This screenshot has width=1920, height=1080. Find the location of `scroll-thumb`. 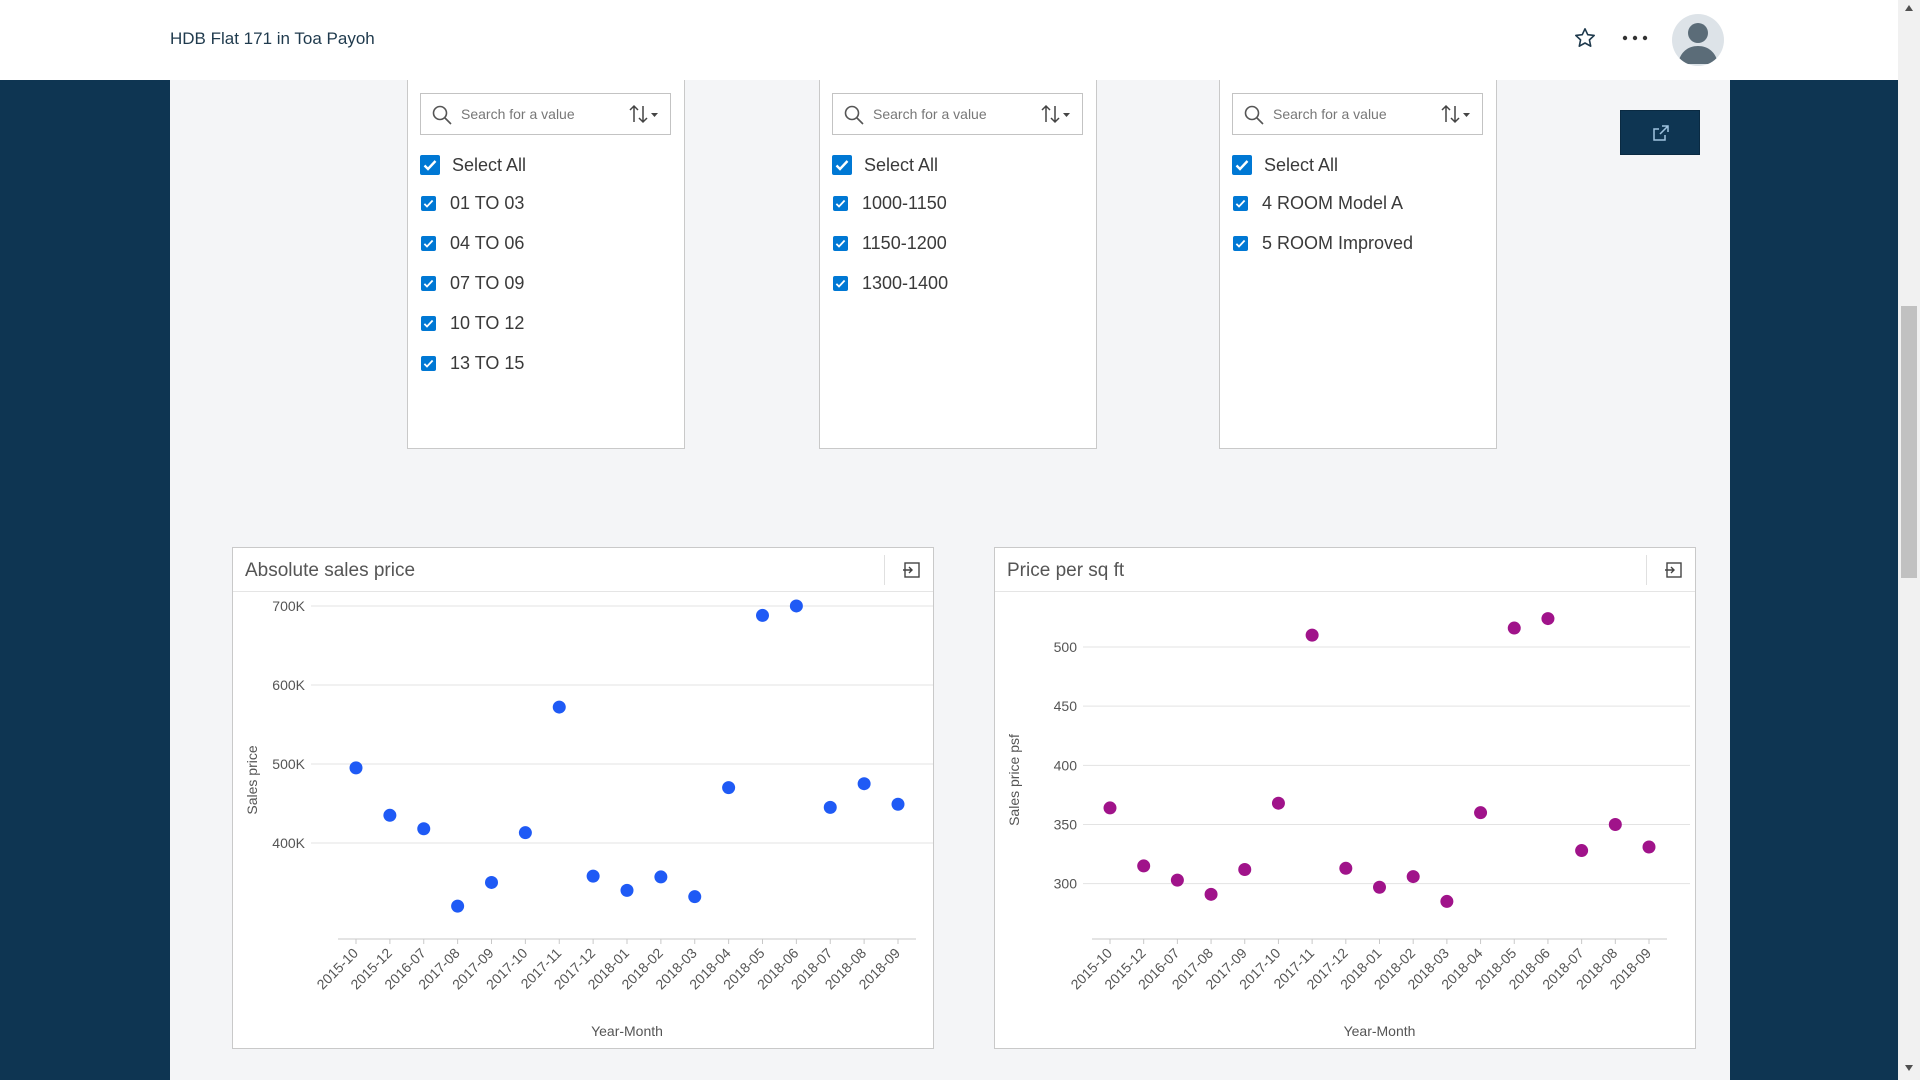

scroll-thumb is located at coordinates (1909, 442).